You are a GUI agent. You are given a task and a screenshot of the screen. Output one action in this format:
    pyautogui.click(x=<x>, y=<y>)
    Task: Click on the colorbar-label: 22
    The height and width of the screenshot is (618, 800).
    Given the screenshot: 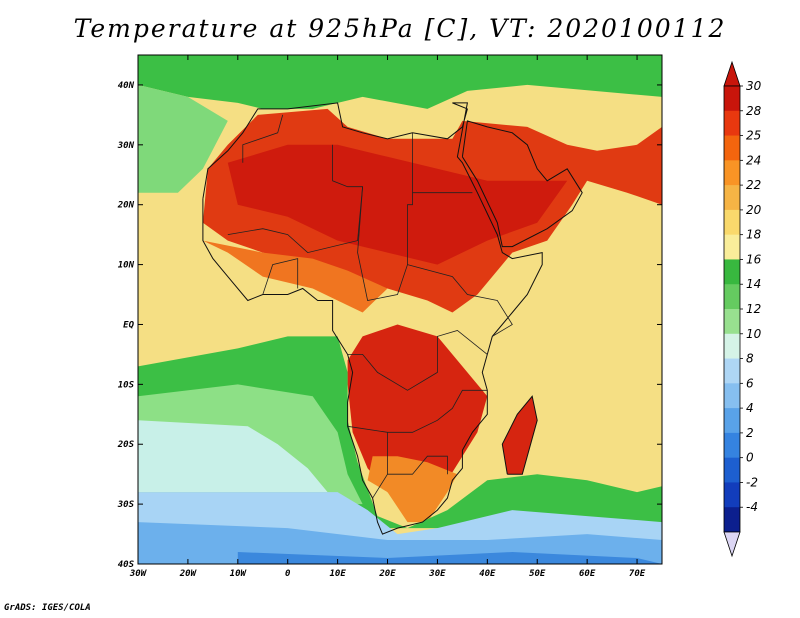 What is the action you would take?
    pyautogui.click(x=753, y=185)
    